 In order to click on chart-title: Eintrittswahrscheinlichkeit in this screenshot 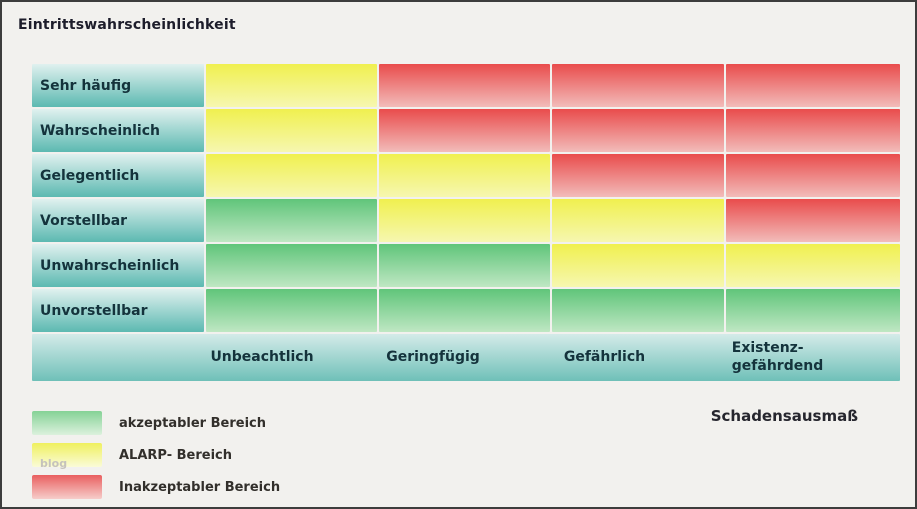, I will do `click(127, 25)`.